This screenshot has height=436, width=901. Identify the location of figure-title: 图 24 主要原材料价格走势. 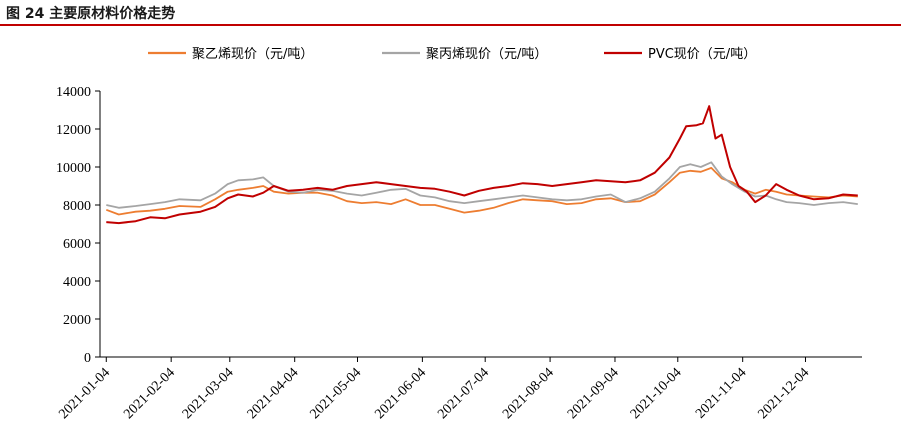
(91, 14).